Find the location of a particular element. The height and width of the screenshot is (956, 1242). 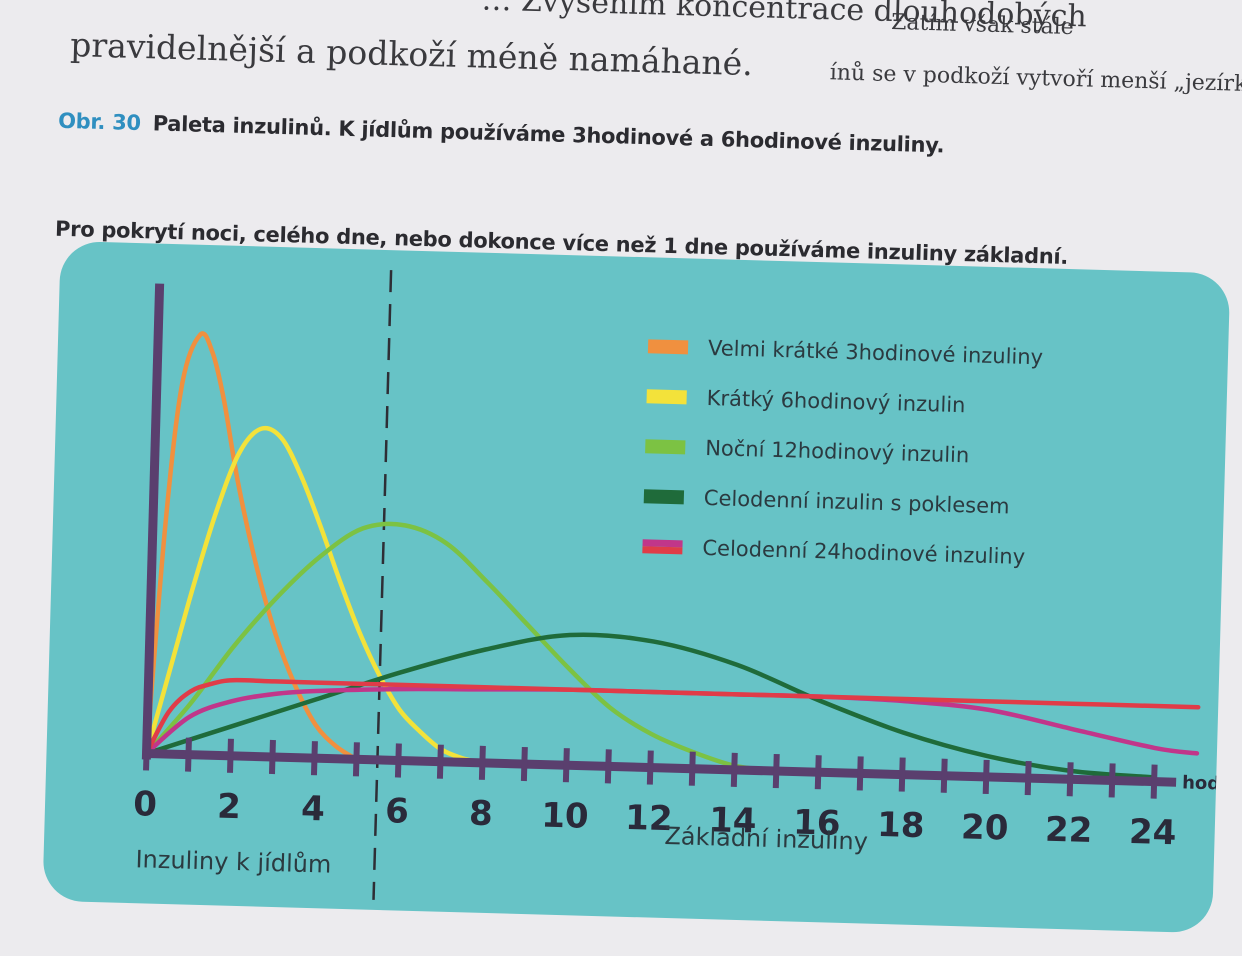

divider-line is located at coordinates (382, 585).